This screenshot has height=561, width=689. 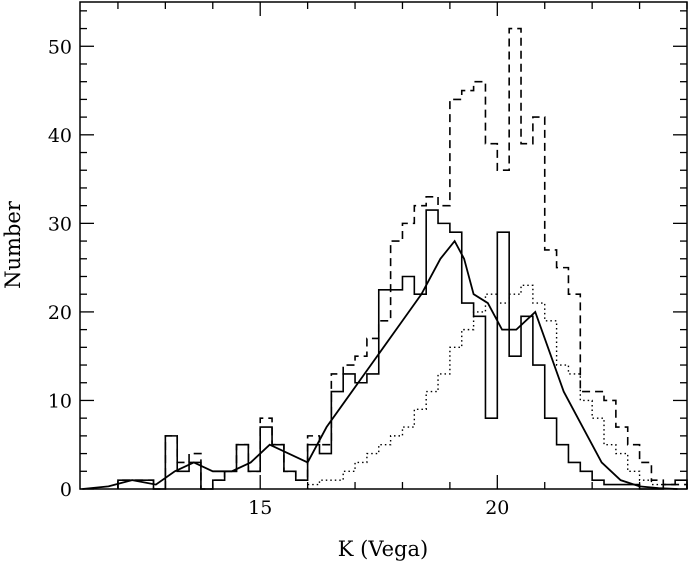 What do you see at coordinates (60, 136) in the screenshot?
I see `y-tick-label: 40` at bounding box center [60, 136].